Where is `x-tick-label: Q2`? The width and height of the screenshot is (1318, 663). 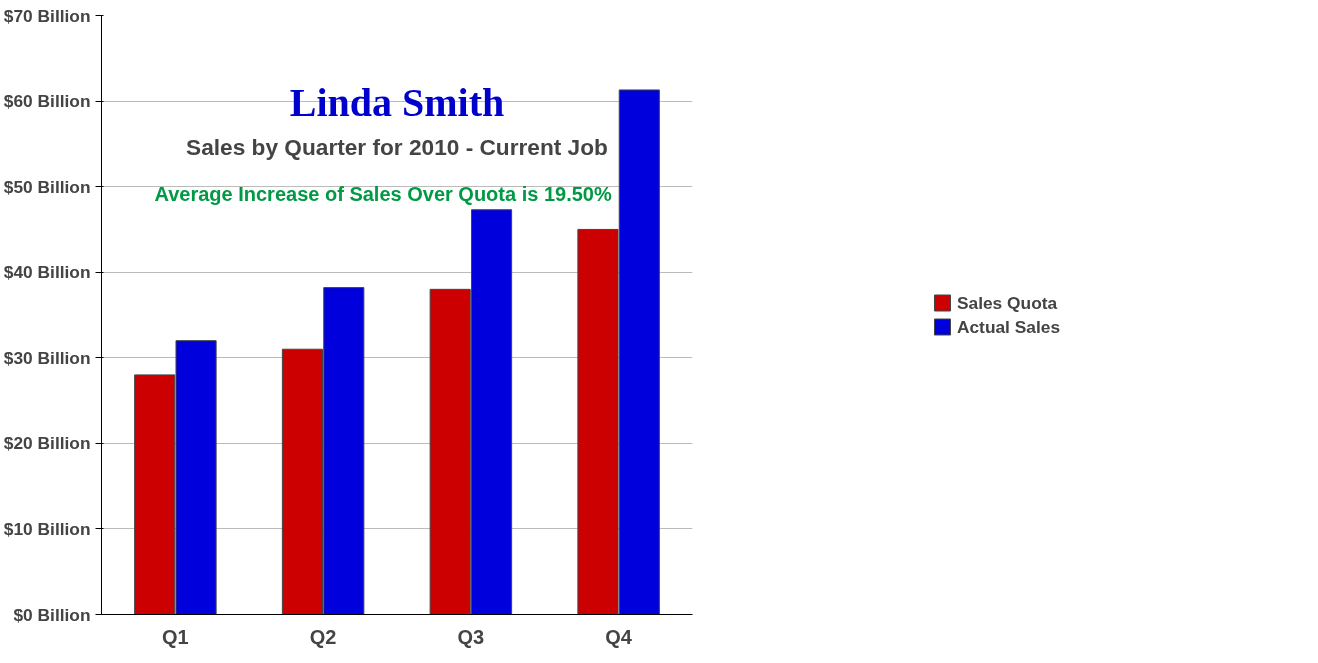
x-tick-label: Q2 is located at coordinates (323, 636).